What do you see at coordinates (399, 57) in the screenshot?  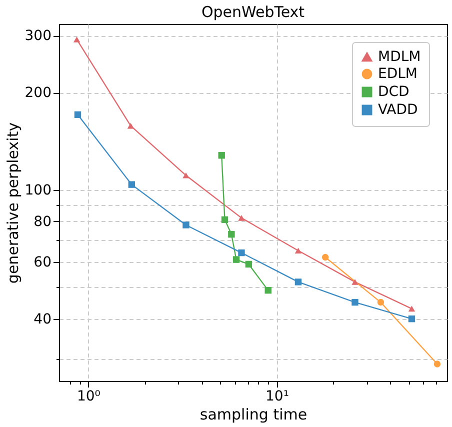 I see `legend-label: MDLM` at bounding box center [399, 57].